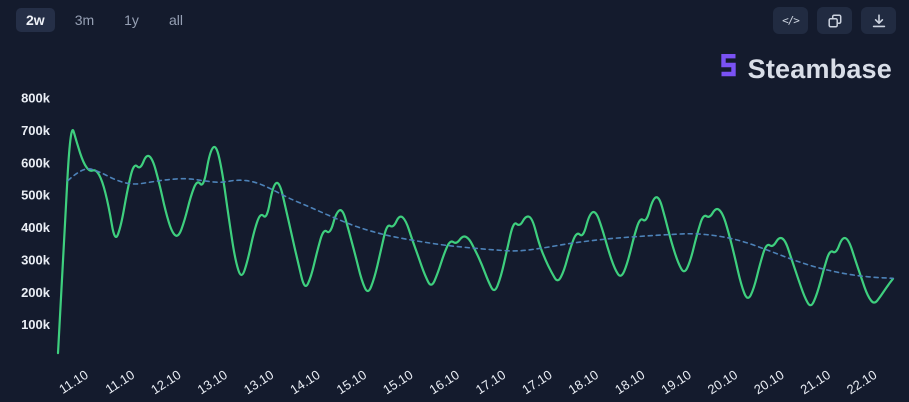 This screenshot has width=909, height=402. What do you see at coordinates (36, 292) in the screenshot?
I see `svg-text: 200k` at bounding box center [36, 292].